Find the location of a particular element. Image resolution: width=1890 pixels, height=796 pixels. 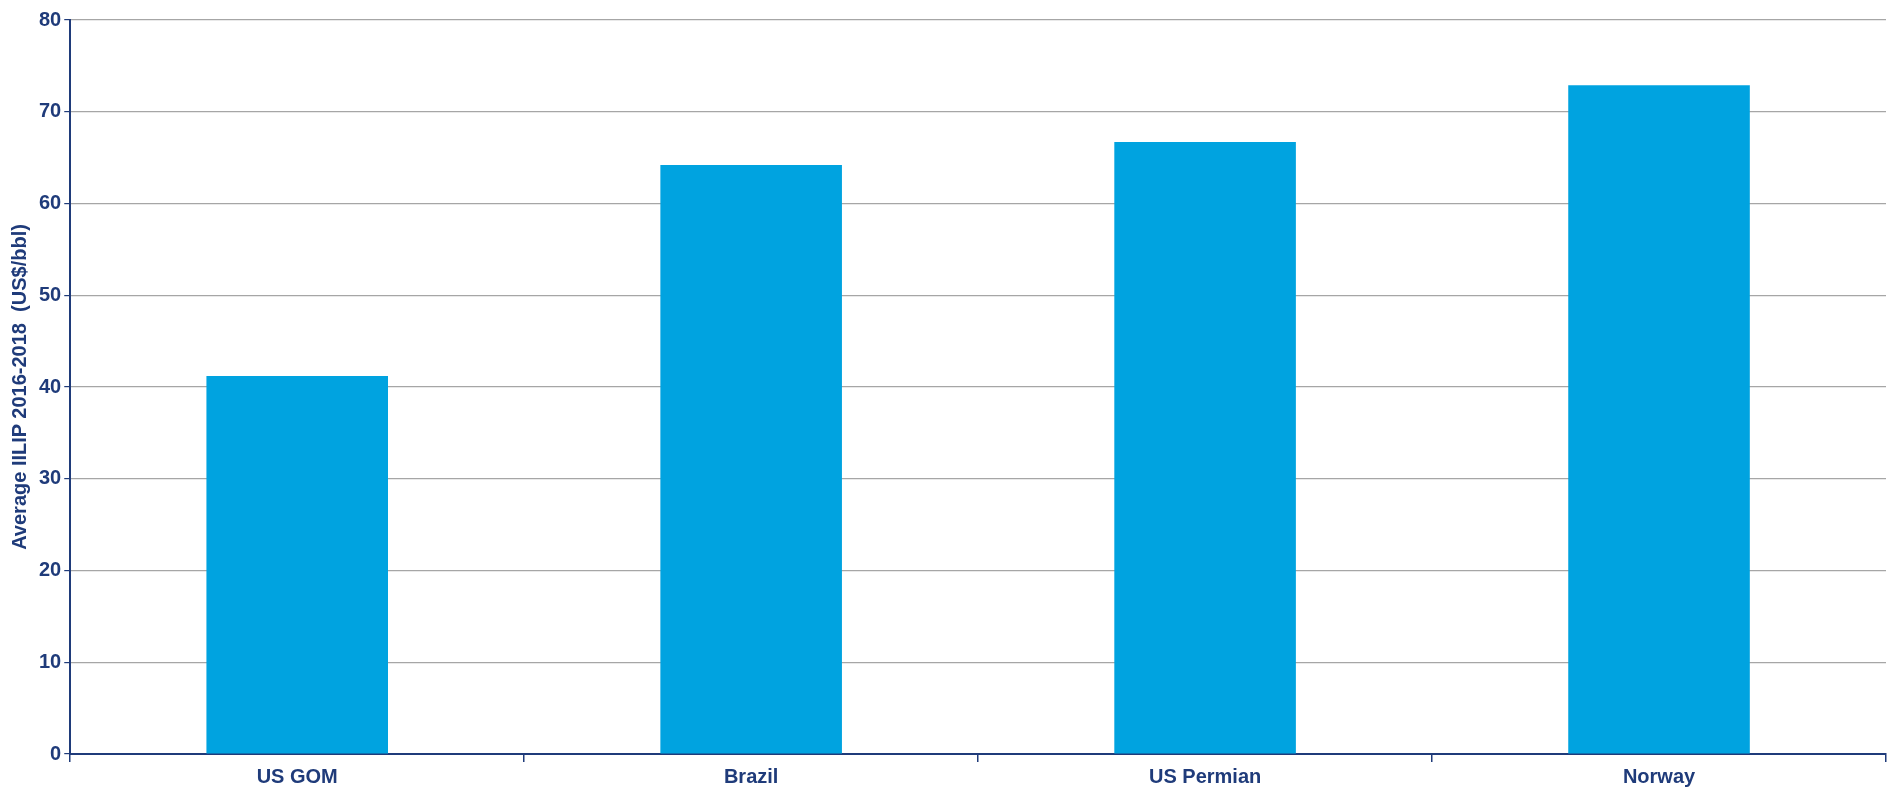

x-tick-label: Brazil is located at coordinates (751, 775).